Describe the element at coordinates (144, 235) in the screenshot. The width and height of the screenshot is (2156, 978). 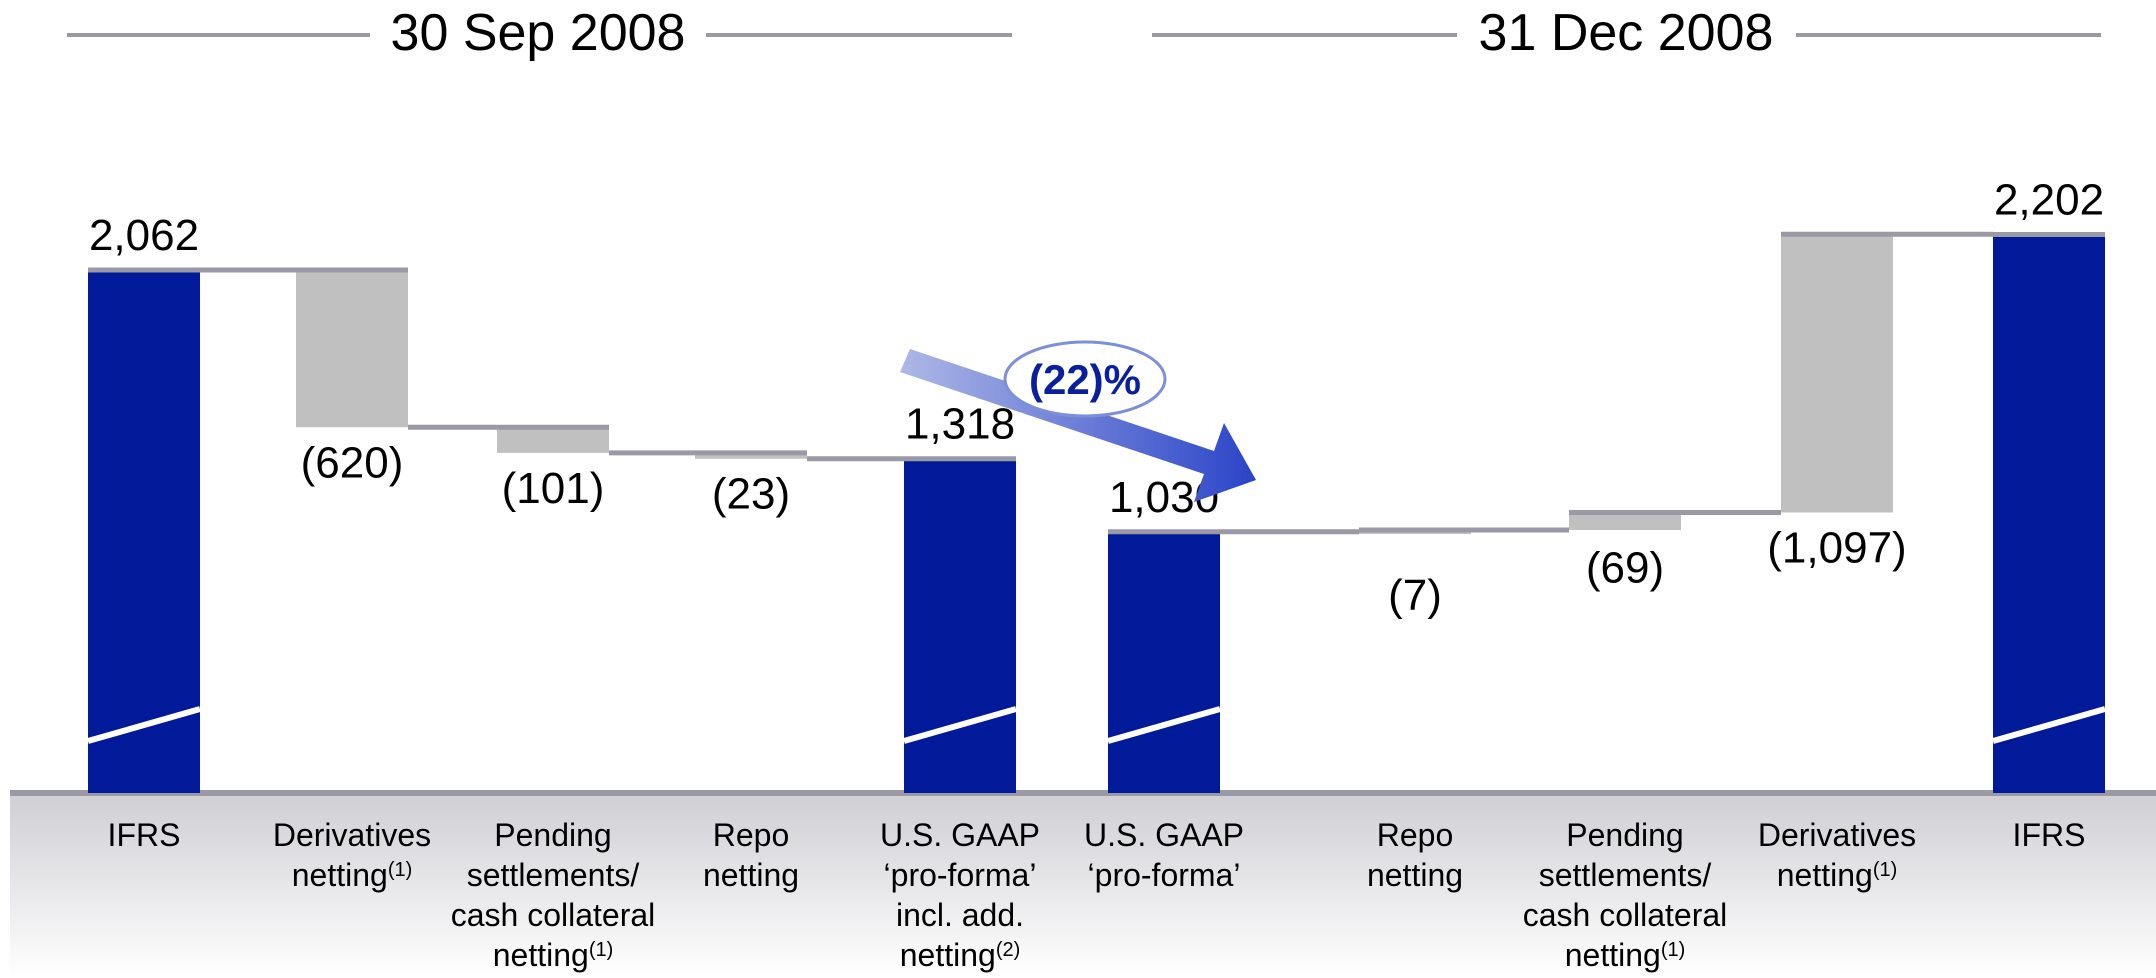
I see `value-label: 2,062` at that location.